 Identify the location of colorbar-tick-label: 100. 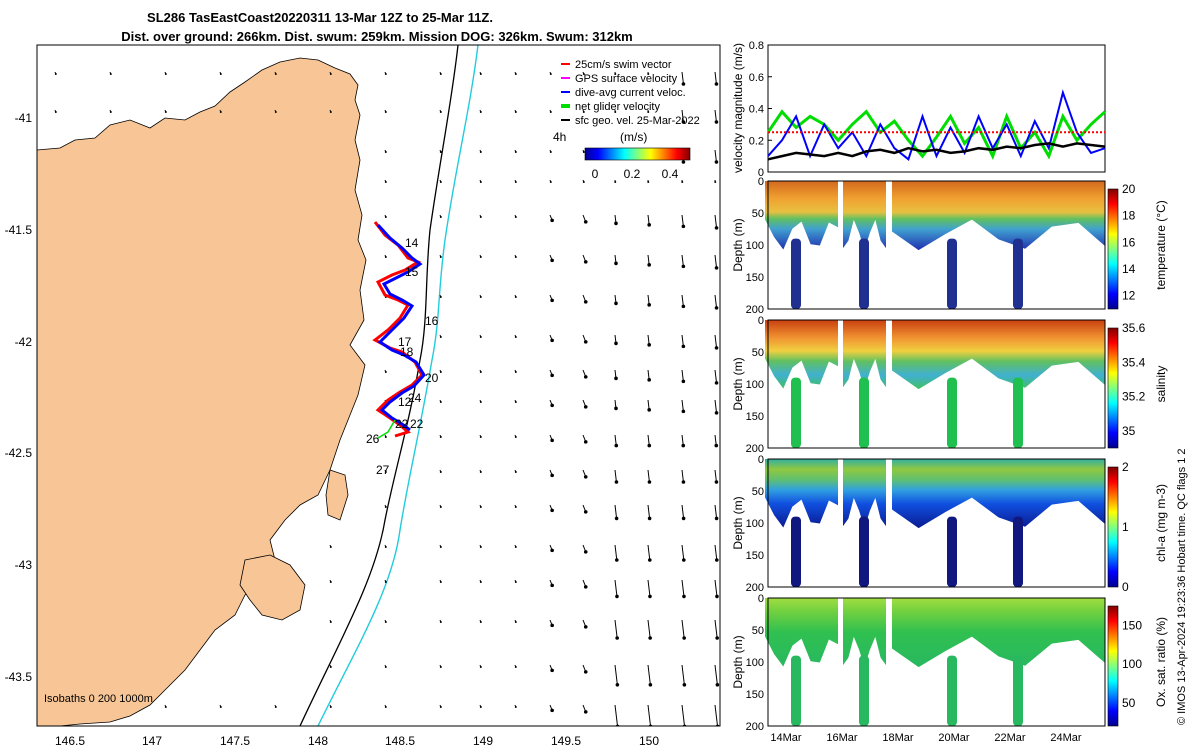
(1132, 664).